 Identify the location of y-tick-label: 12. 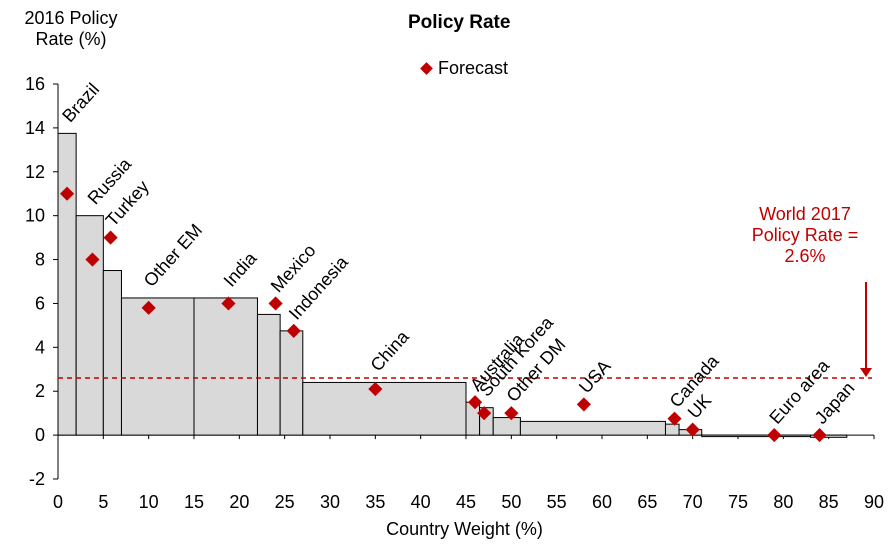
(35, 172).